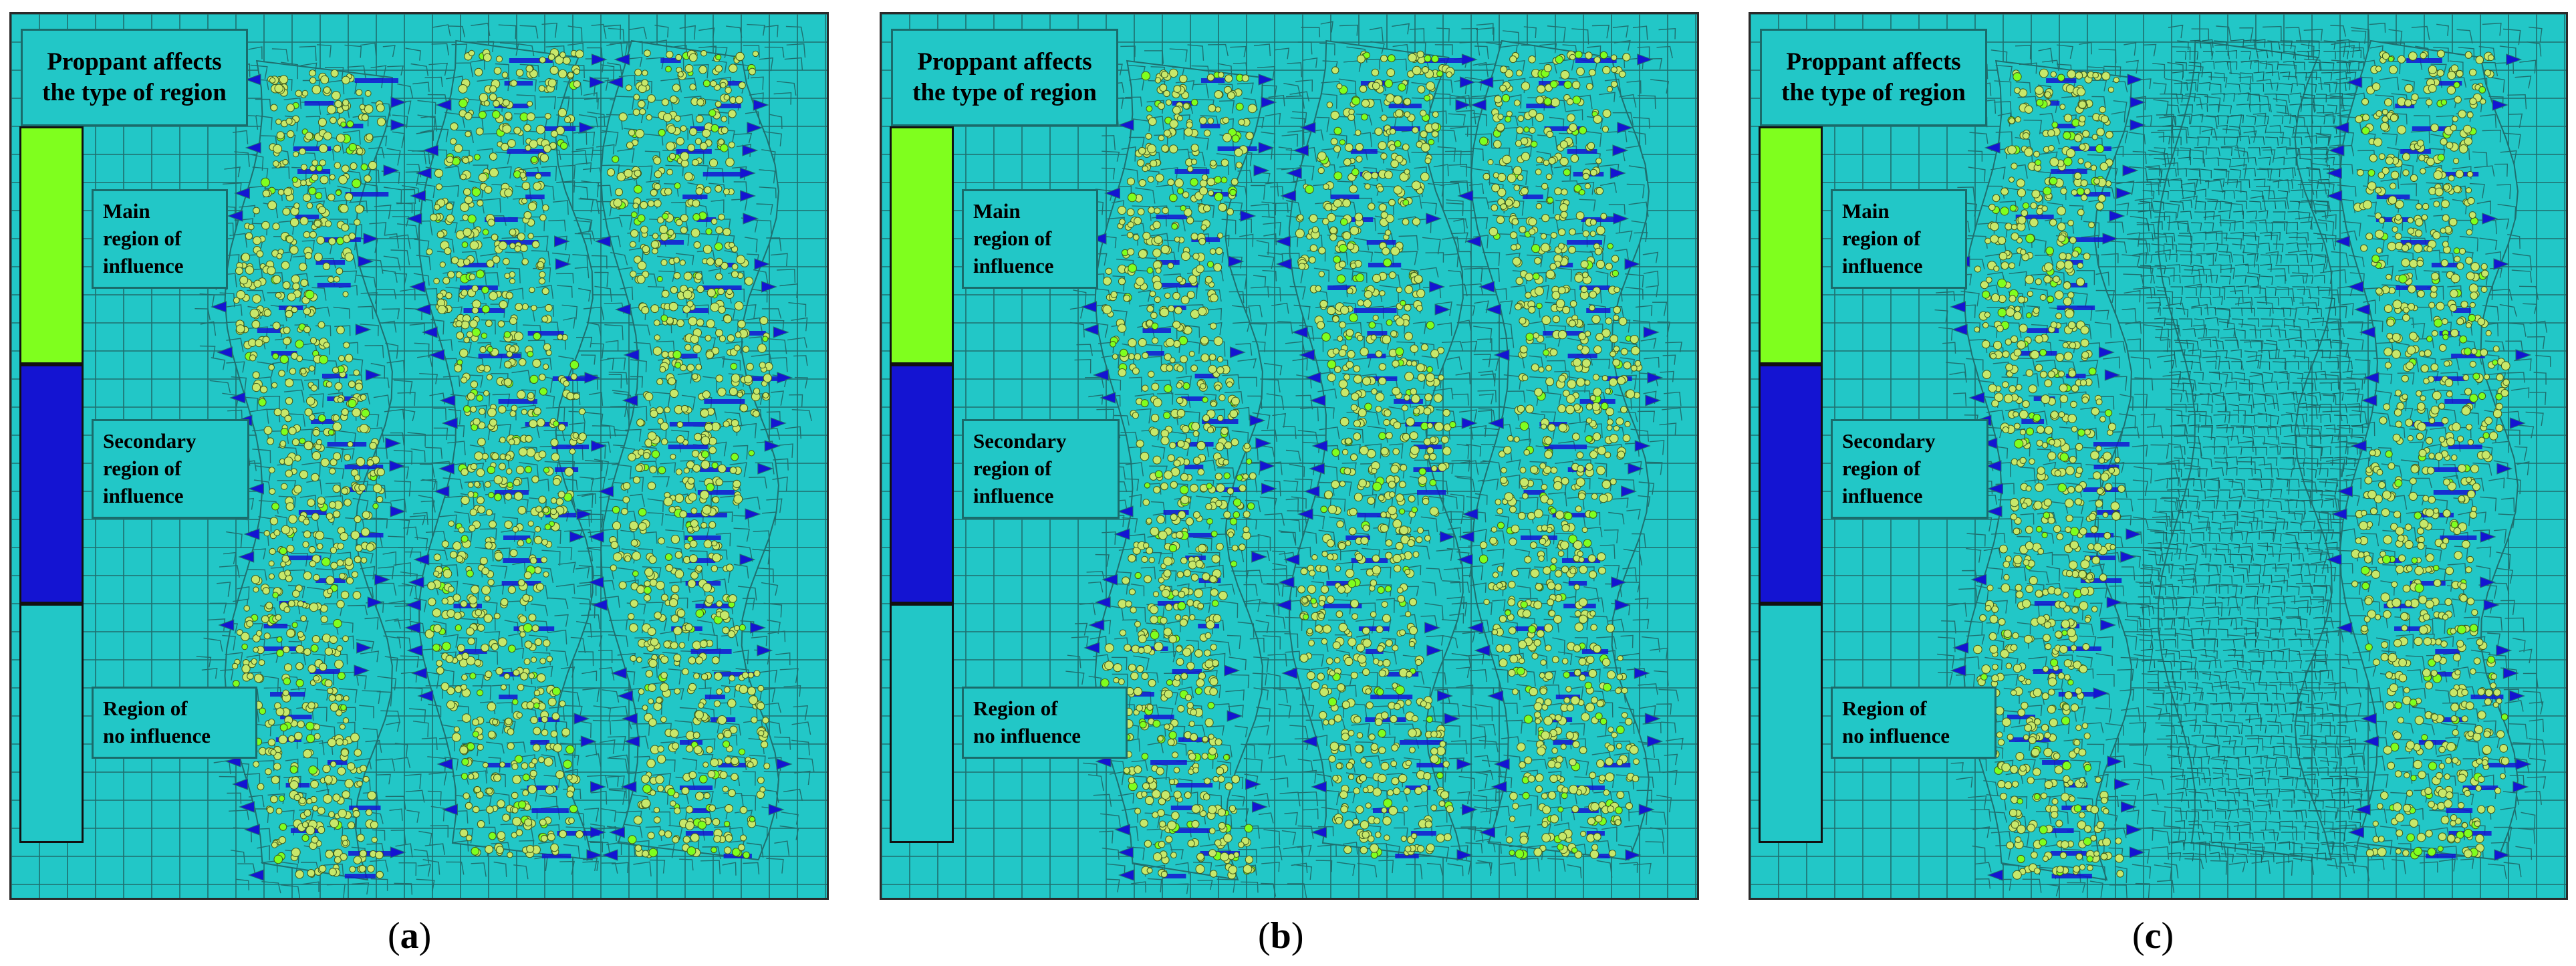 The image size is (2576, 966). I want to click on caption-a: (a), so click(410, 936).